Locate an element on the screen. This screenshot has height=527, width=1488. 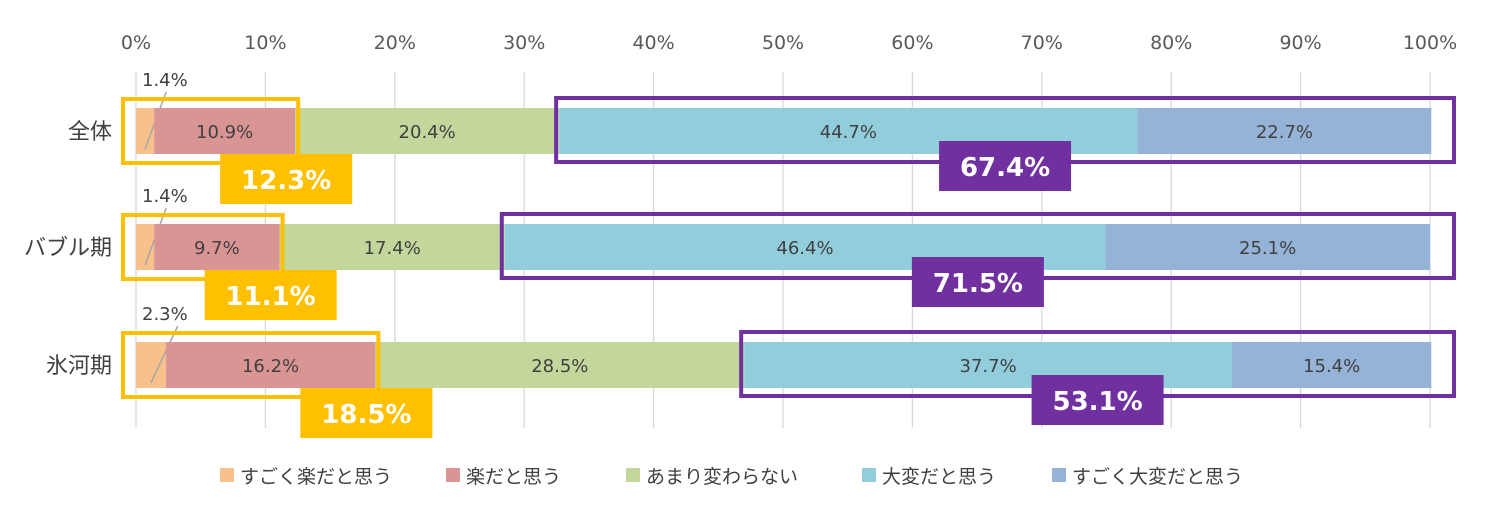
legend-label: 楽だと思う is located at coordinates (513, 477).